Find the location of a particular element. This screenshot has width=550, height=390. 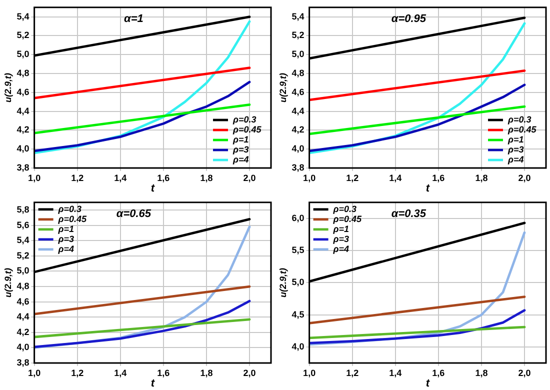

text: α=0.35 is located at coordinates (409, 214).